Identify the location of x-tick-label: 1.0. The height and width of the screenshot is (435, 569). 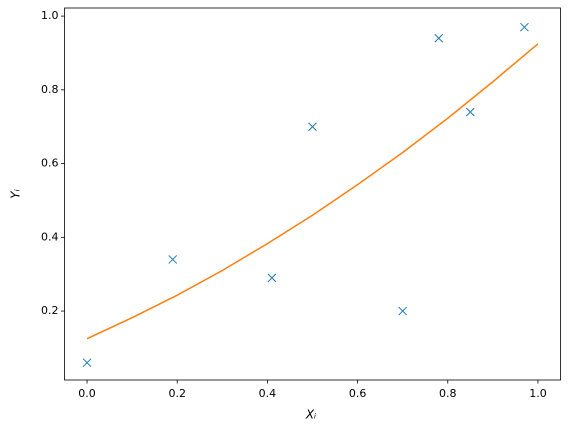
(538, 393).